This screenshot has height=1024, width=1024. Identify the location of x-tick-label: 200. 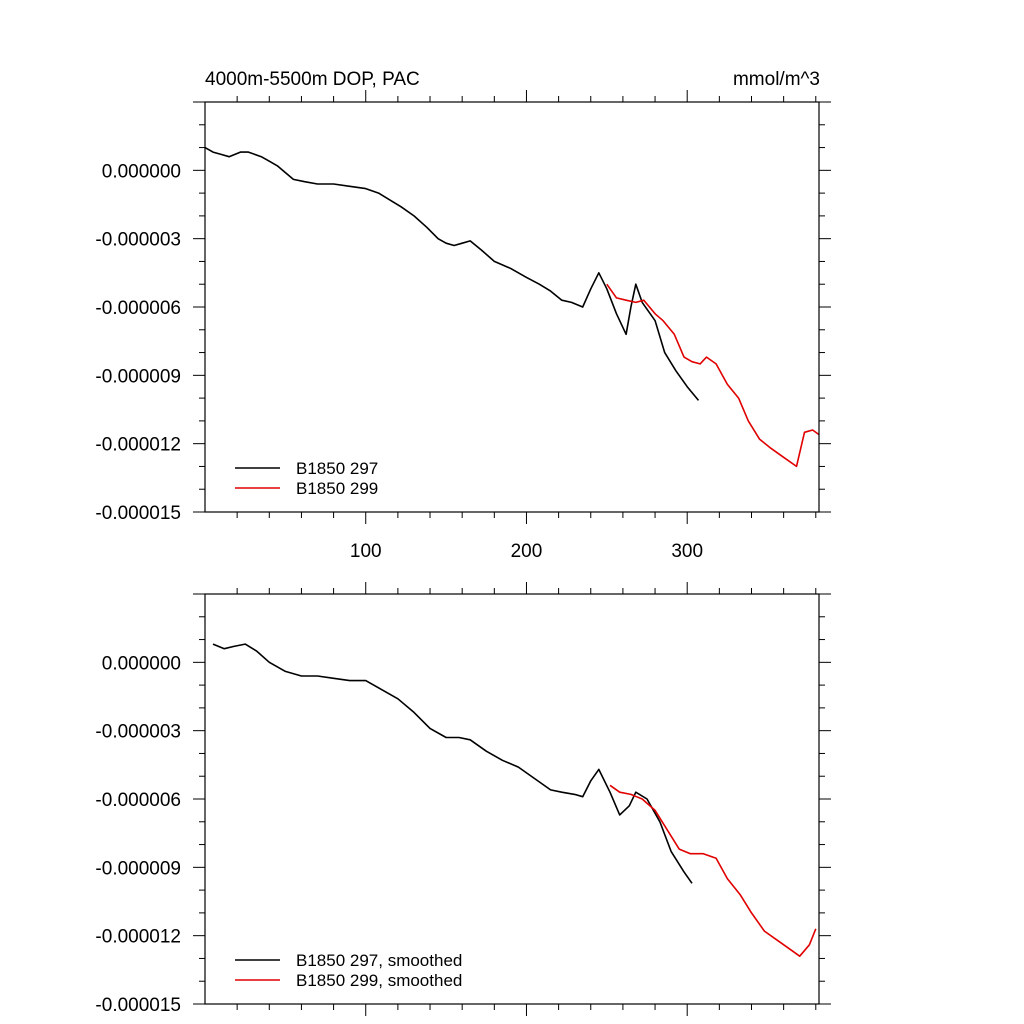
(527, 551).